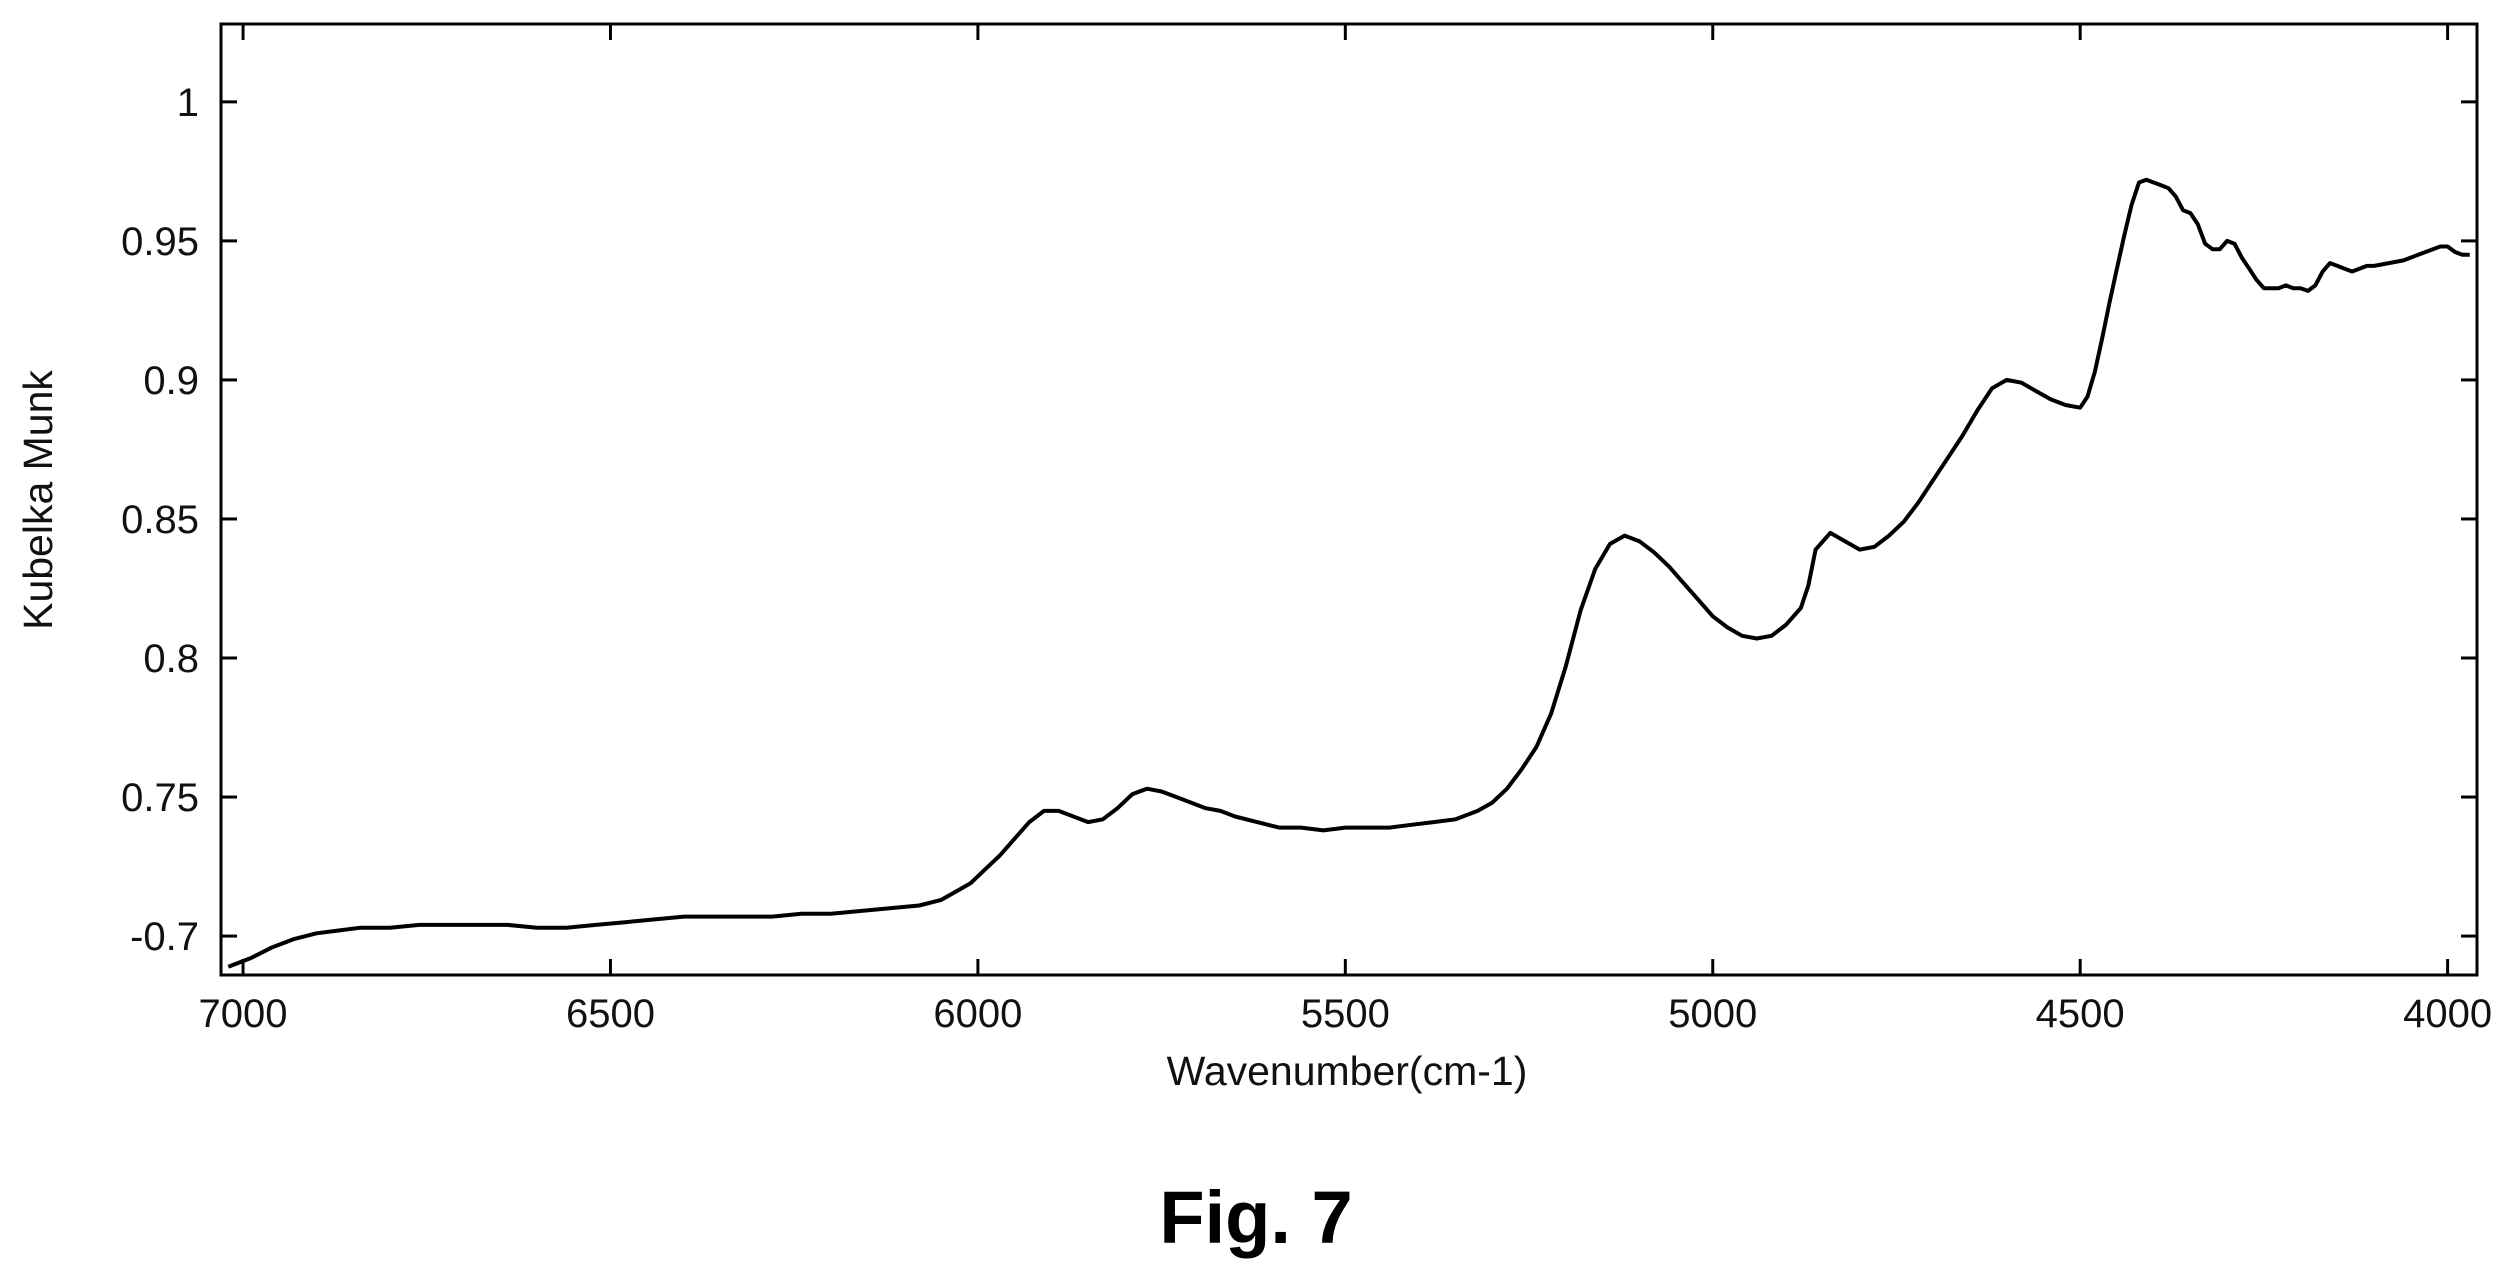 This screenshot has width=2512, height=1276. I want to click on y-tick-label: 0.9, so click(171, 381).